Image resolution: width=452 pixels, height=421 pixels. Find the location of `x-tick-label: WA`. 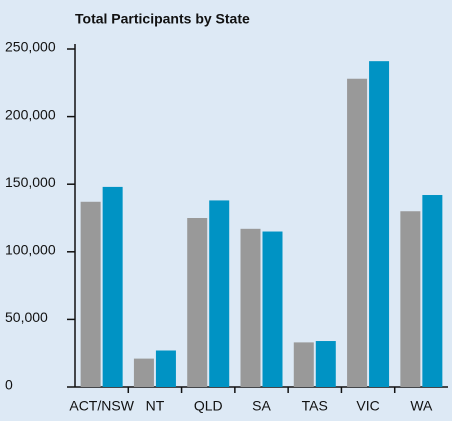

x-tick-label: WA is located at coordinates (421, 406).